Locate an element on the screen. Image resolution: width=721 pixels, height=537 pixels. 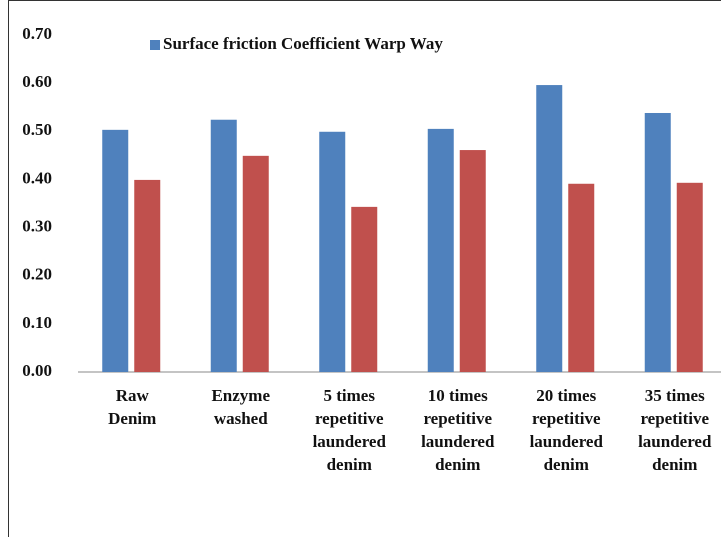
x-tick-label: Raw Denim is located at coordinates (132, 407).